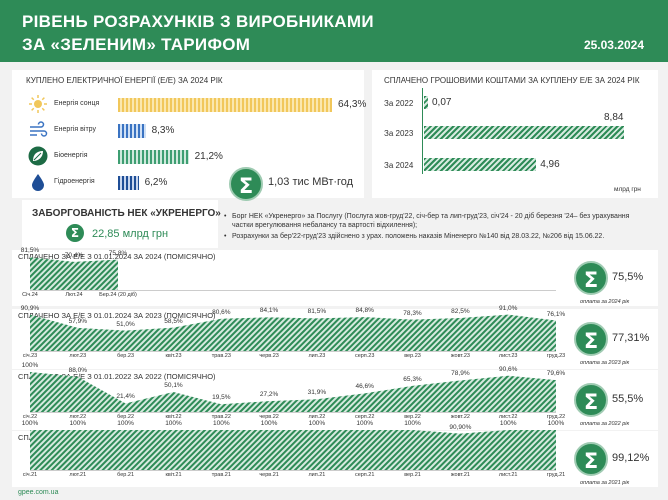 The width and height of the screenshot is (668, 500). I want to click on monthly-value: 21,4%, so click(125, 397).